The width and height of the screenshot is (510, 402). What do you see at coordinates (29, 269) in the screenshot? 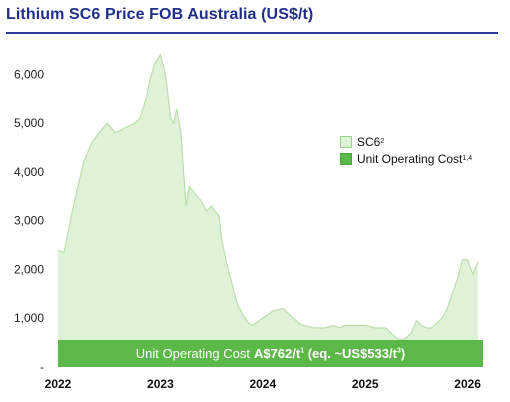
I see `y-tick-label: 2,000` at bounding box center [29, 269].